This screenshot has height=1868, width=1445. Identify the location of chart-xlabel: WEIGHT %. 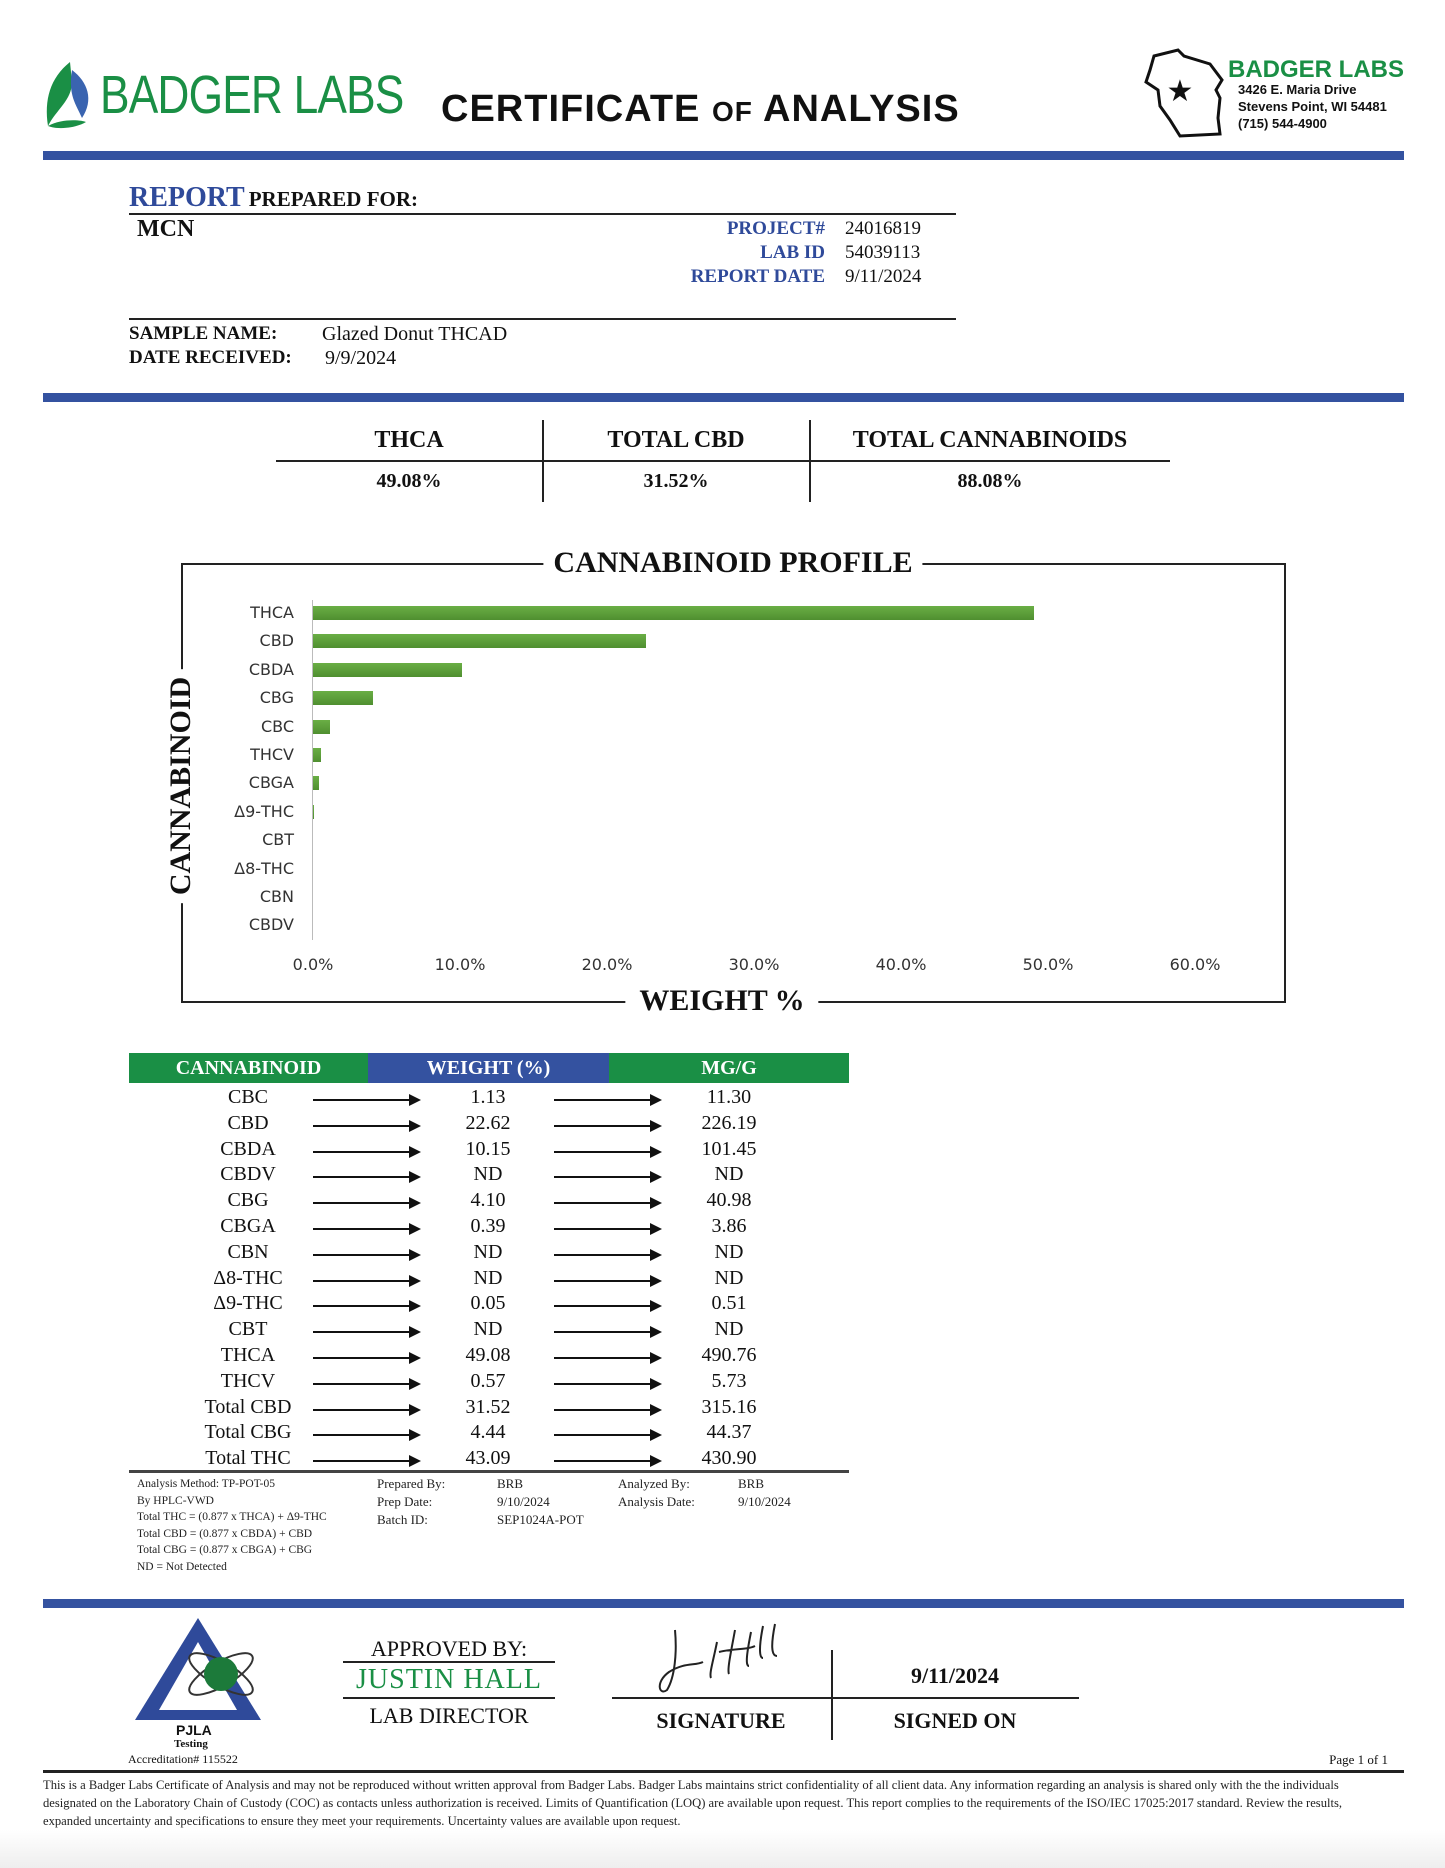
(722, 1001).